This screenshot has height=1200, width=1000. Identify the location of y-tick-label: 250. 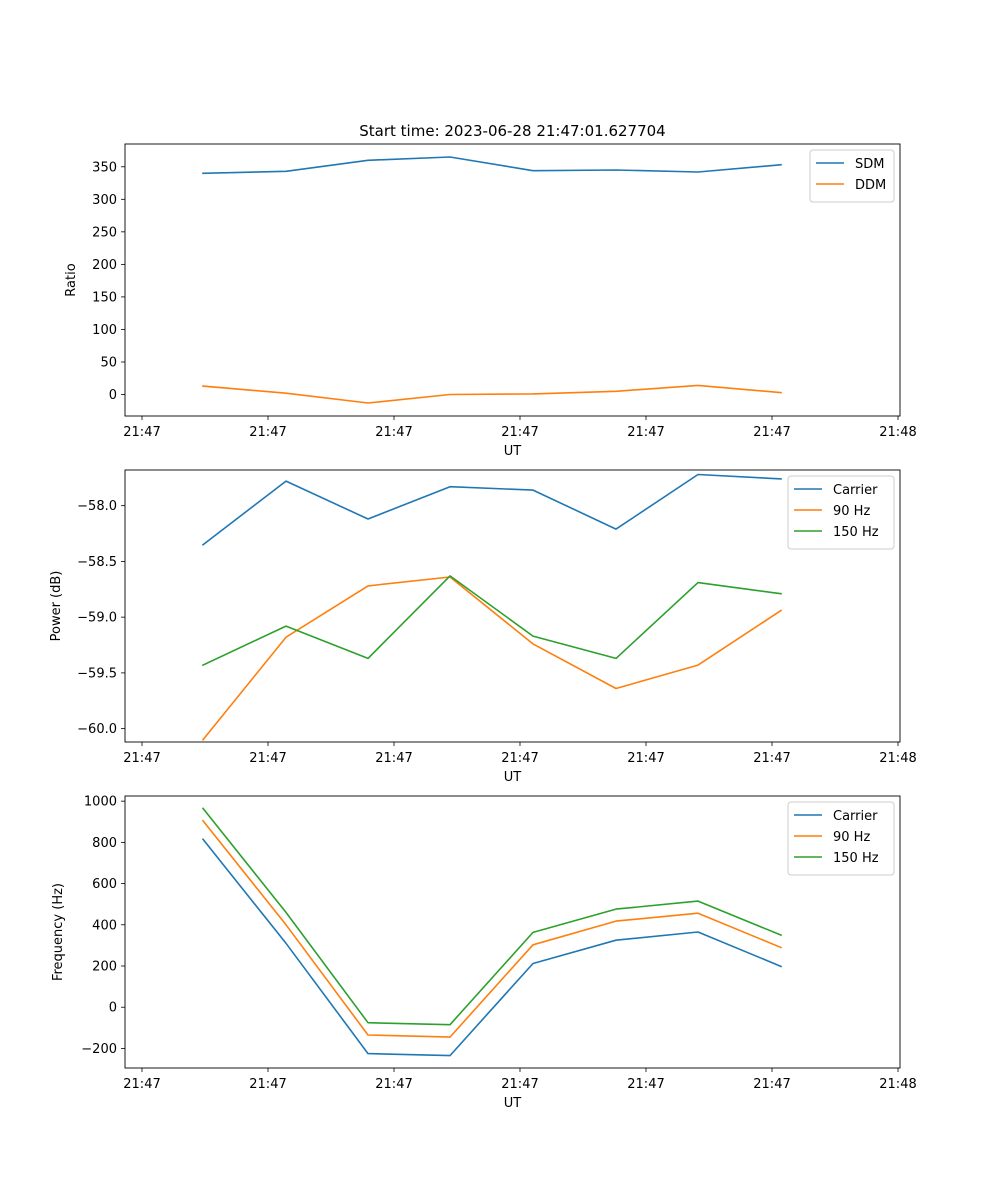
(104, 232).